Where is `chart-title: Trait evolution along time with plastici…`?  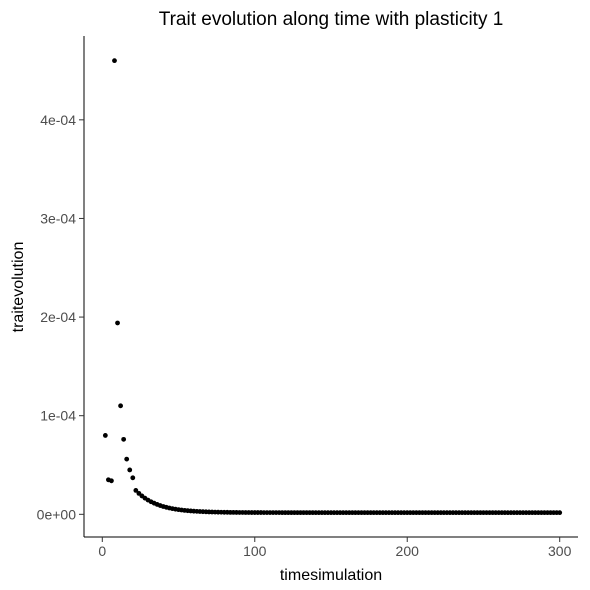
chart-title: Trait evolution along time with plastici… is located at coordinates (331, 19).